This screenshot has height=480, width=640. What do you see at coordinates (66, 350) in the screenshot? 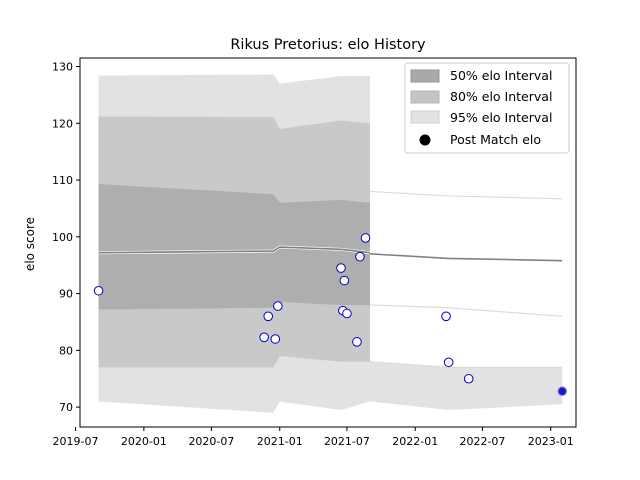
I see `y-tick-label-1: 80` at bounding box center [66, 350].